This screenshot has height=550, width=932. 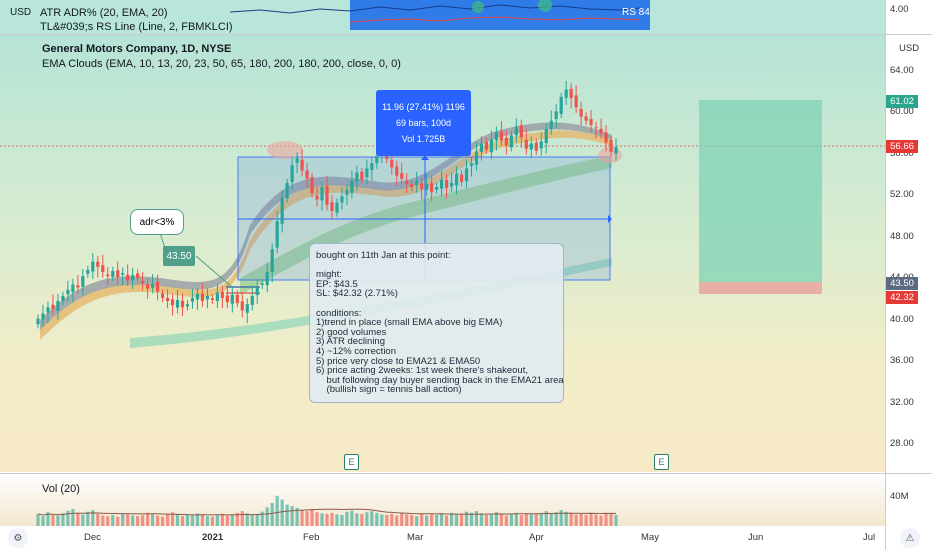 What do you see at coordinates (179, 256) in the screenshot?
I see `entry-tag: 43.50` at bounding box center [179, 256].